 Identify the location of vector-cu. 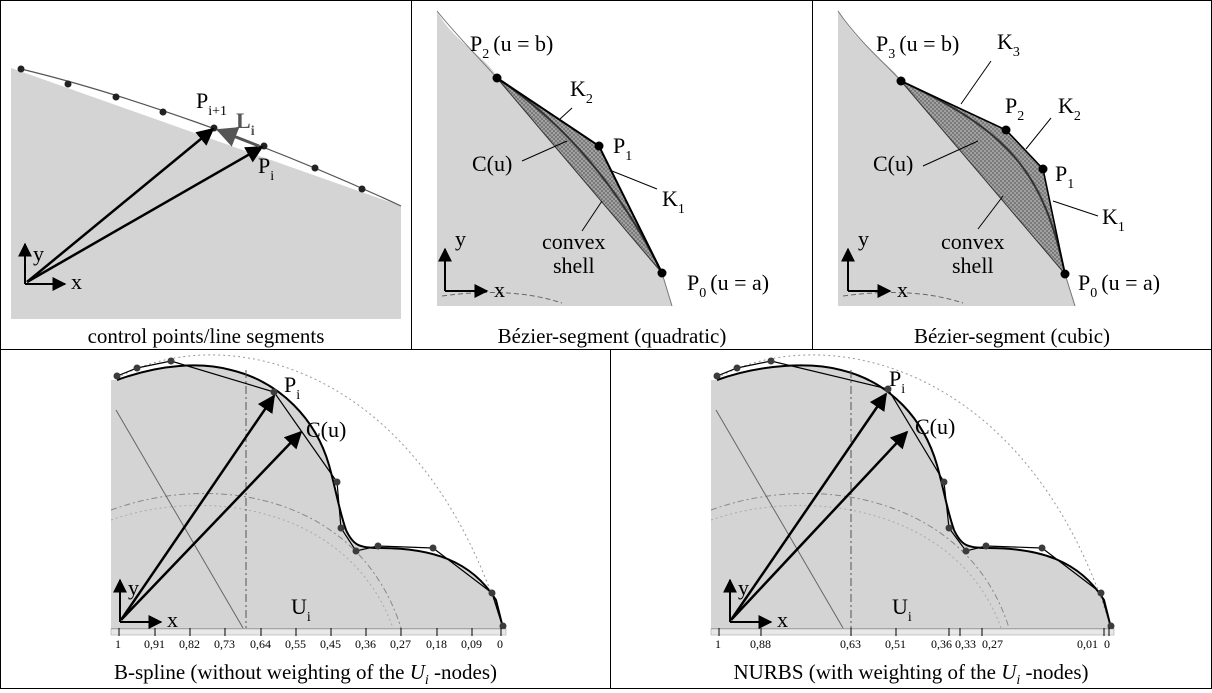
(211, 525).